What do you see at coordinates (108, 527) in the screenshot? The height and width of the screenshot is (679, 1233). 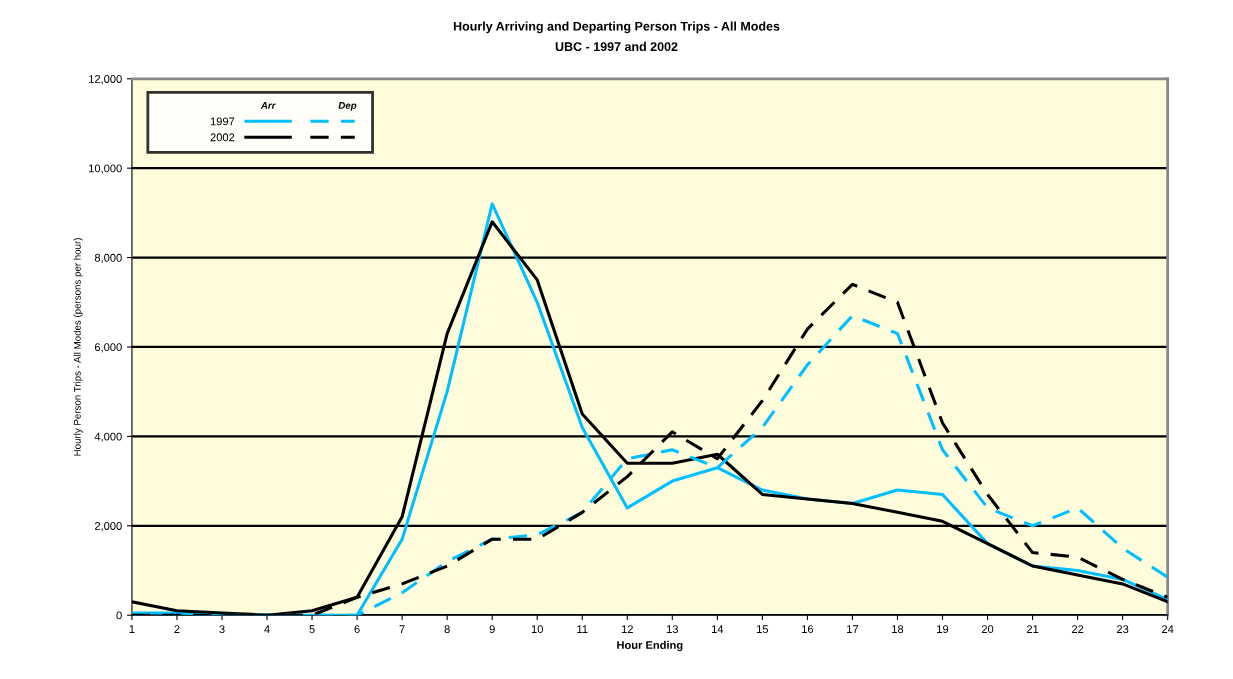 I see `y-tick-label: 2,000` at bounding box center [108, 527].